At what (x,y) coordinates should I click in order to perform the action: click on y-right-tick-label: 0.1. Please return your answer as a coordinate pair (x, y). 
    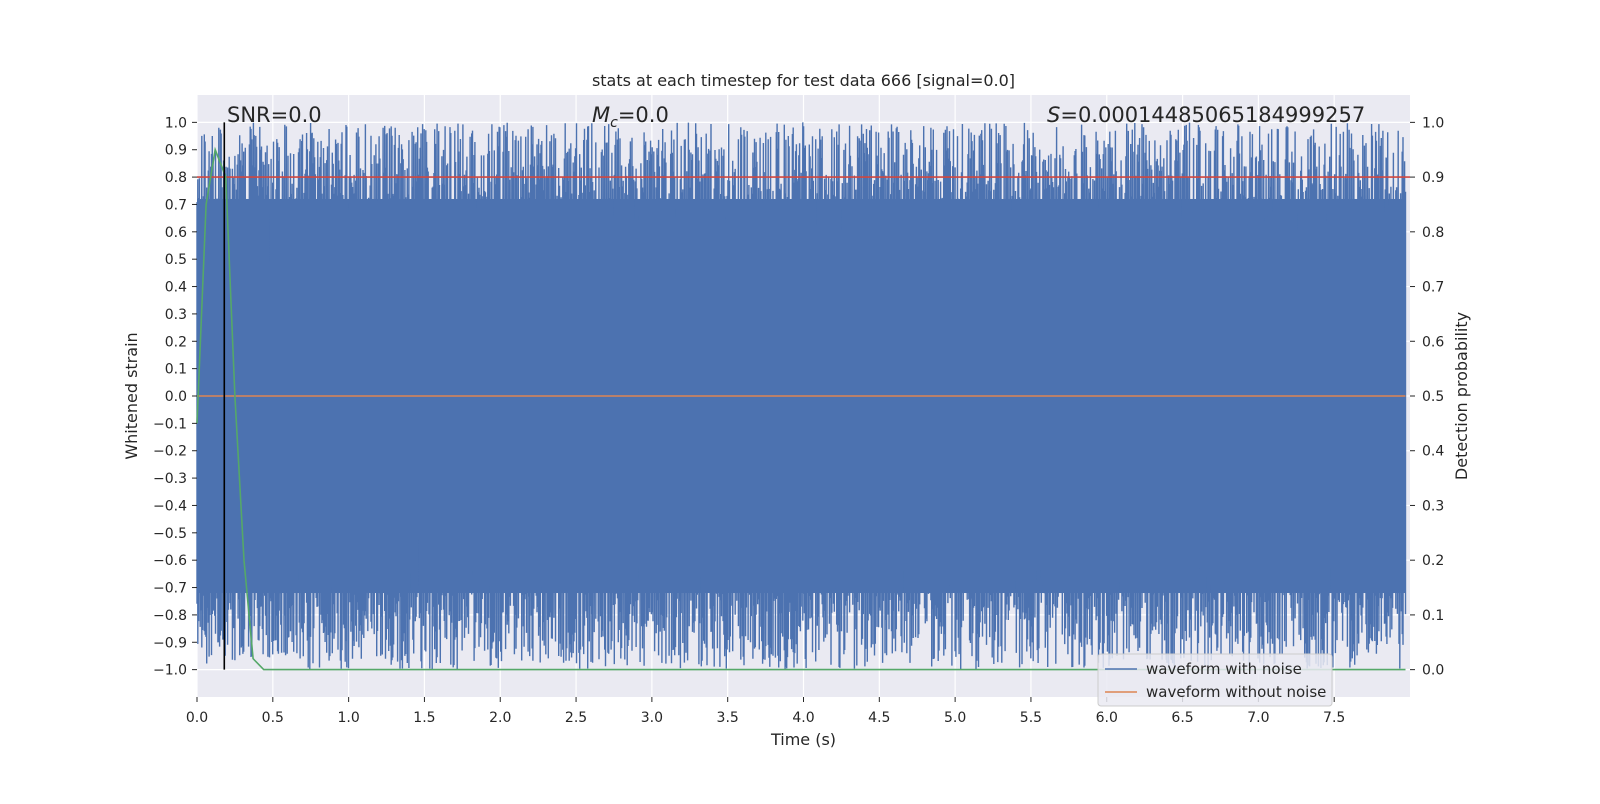
    Looking at the image, I should click on (1433, 616).